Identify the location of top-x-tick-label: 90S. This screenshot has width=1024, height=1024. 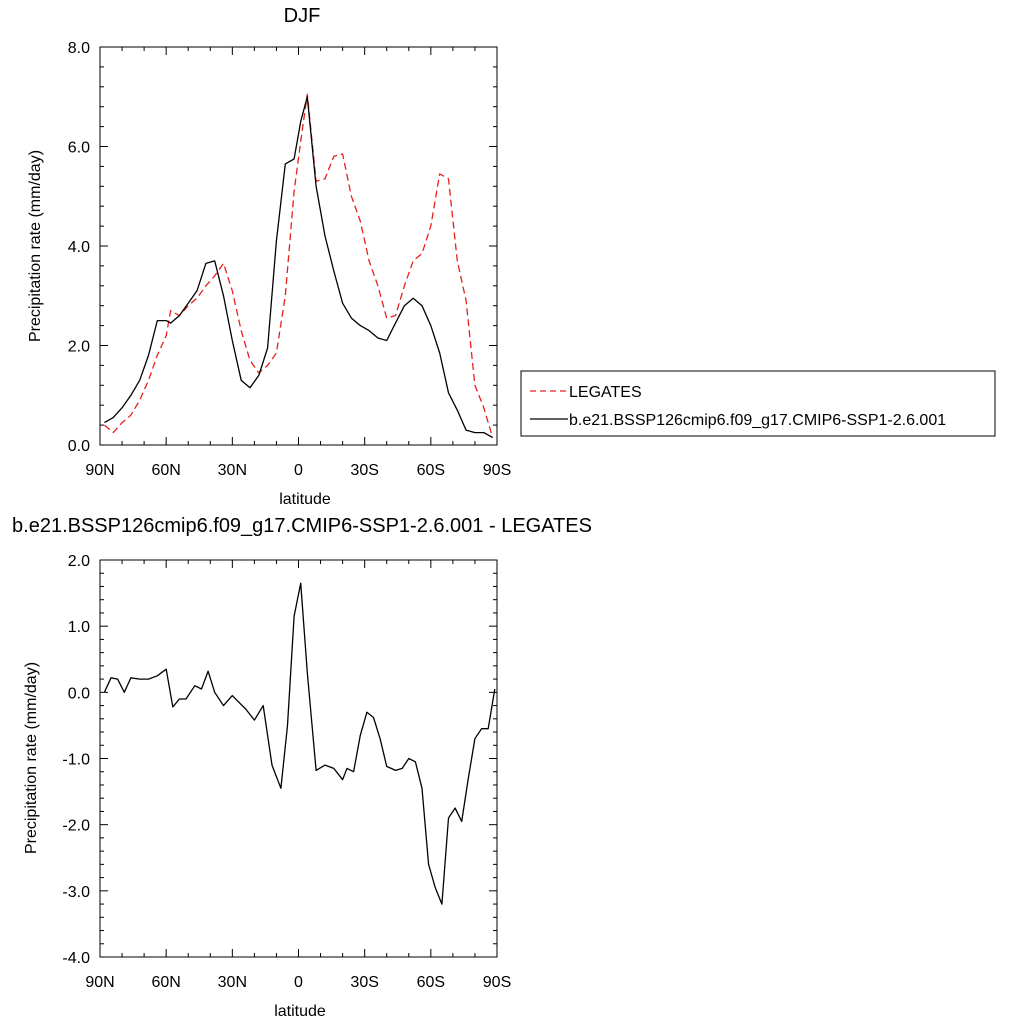
(497, 470).